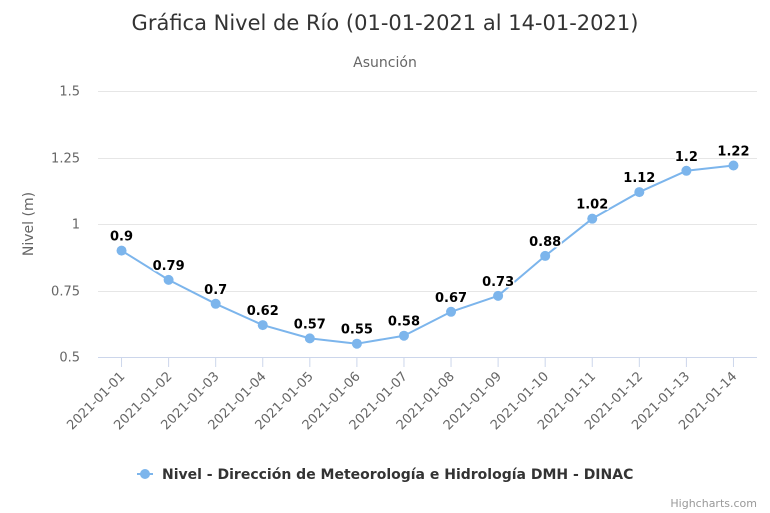 This screenshot has height=513, width=770. I want to click on chart-subtitle: Asunción, so click(385, 63).